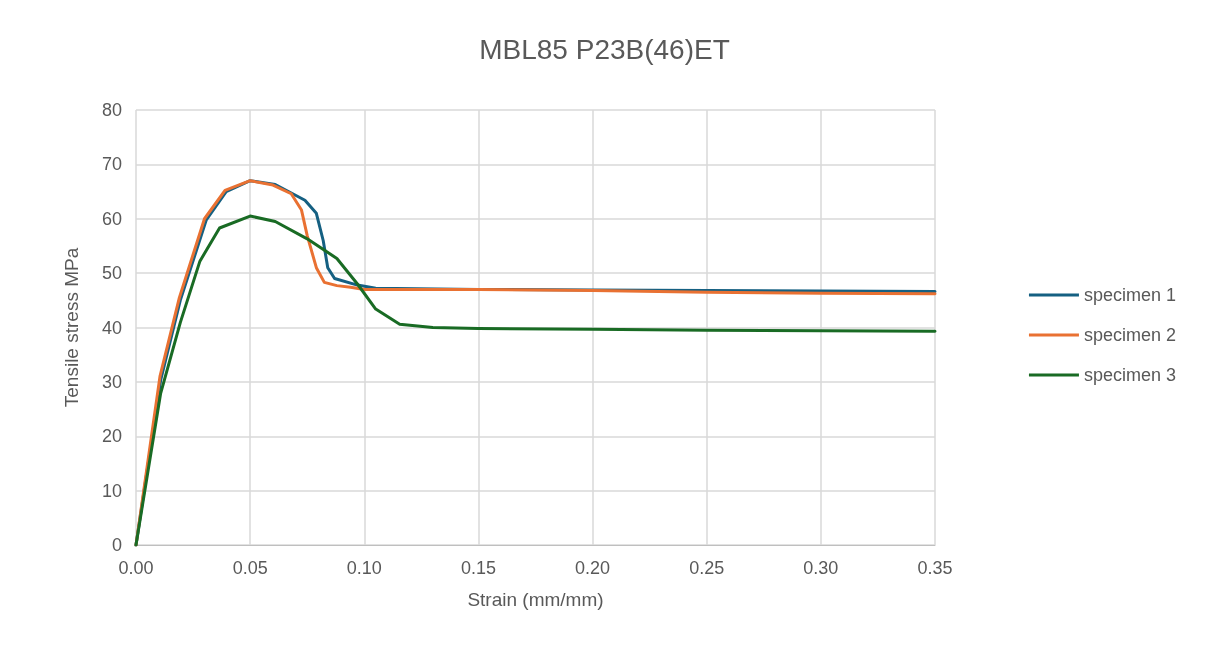  What do you see at coordinates (707, 568) in the screenshot?
I see `x-tick-label: 0.25` at bounding box center [707, 568].